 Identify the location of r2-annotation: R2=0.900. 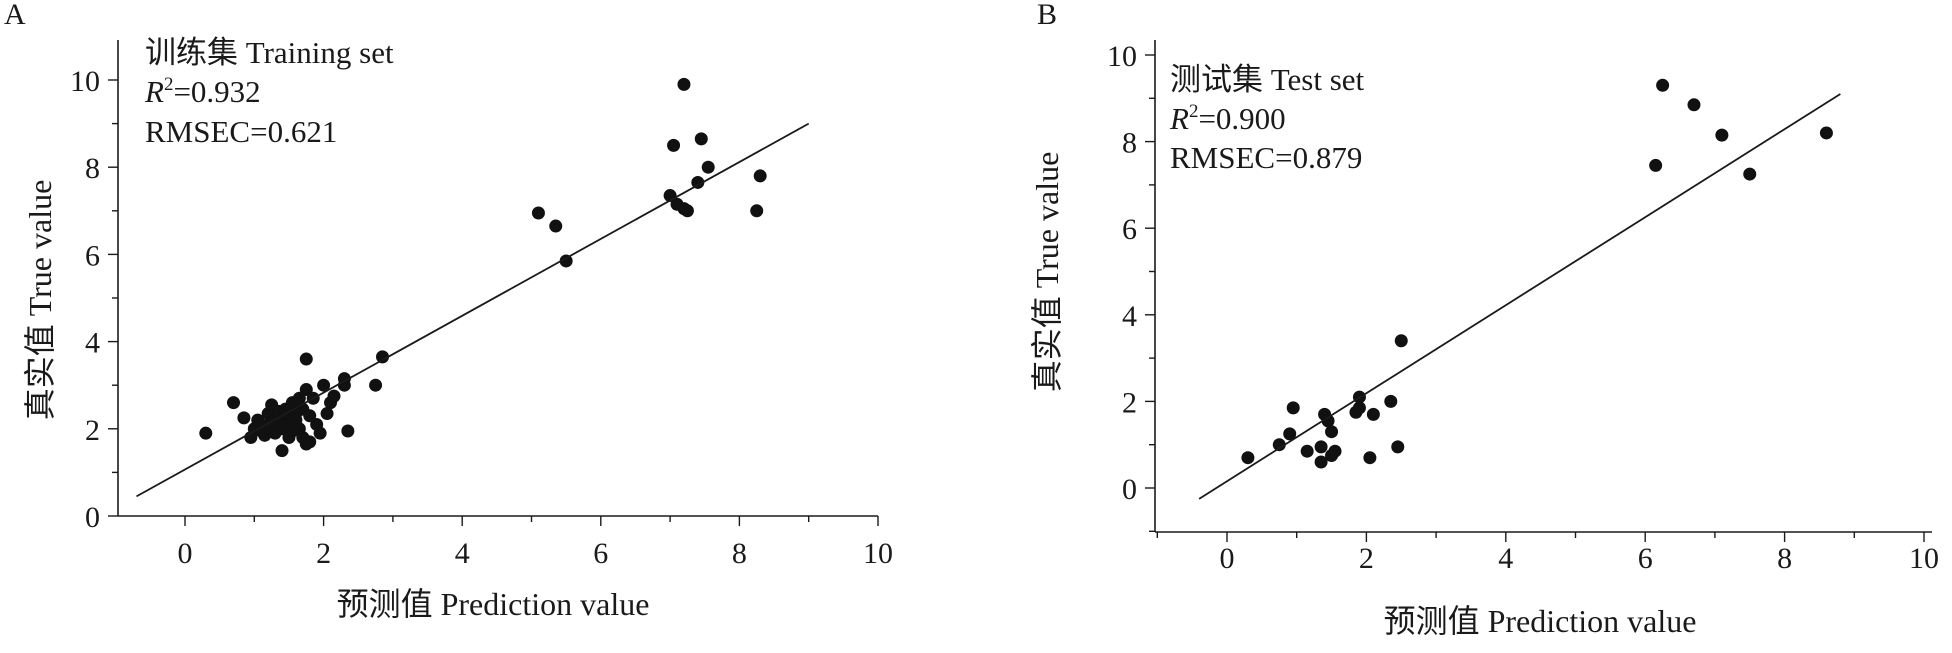
(1227, 118).